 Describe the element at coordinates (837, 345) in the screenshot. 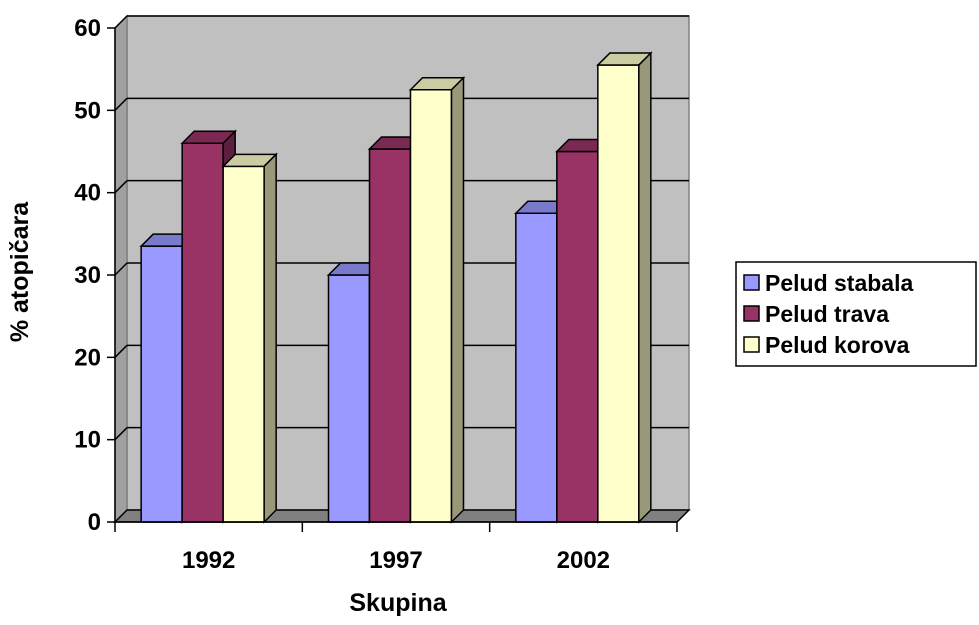

I see `legend-label: Pelud korova` at that location.